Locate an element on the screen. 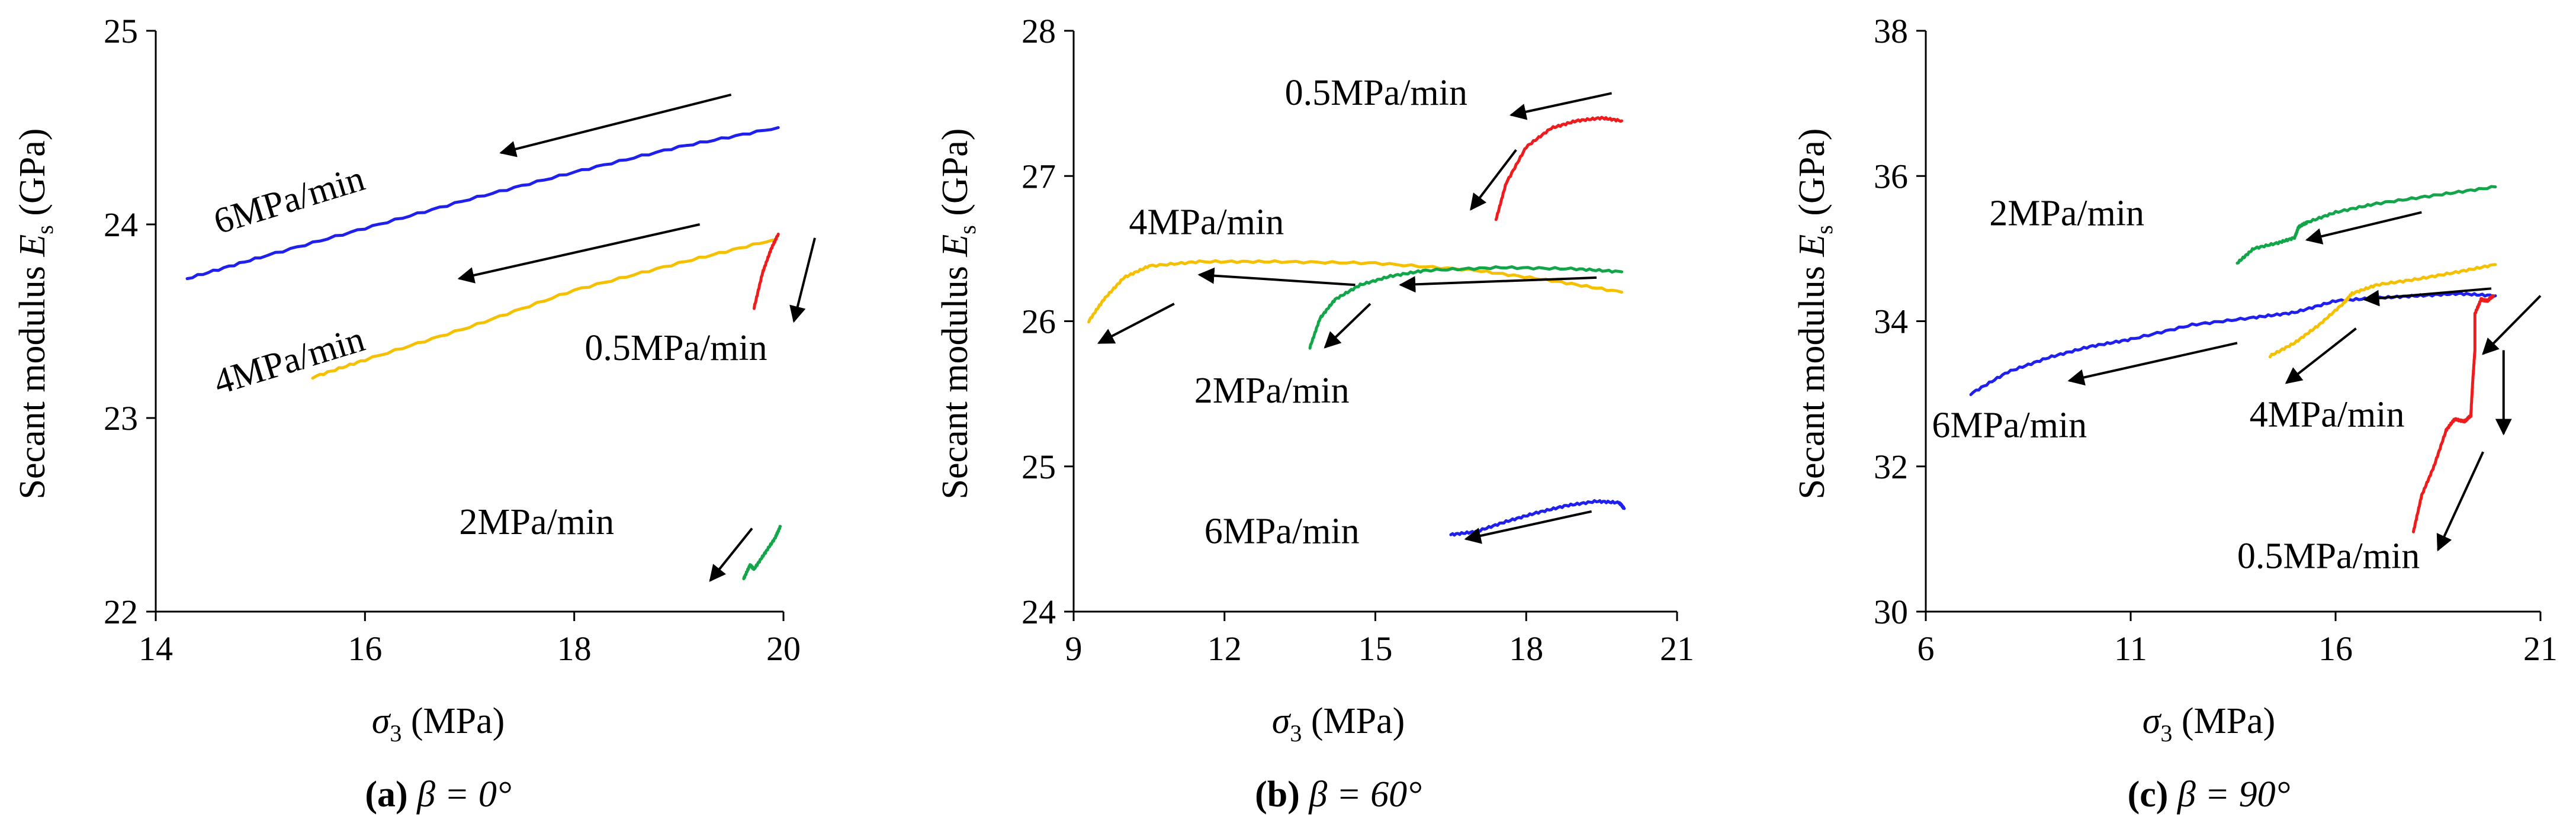 The image size is (2576, 836). x-tick-label: 15 is located at coordinates (1375, 648).